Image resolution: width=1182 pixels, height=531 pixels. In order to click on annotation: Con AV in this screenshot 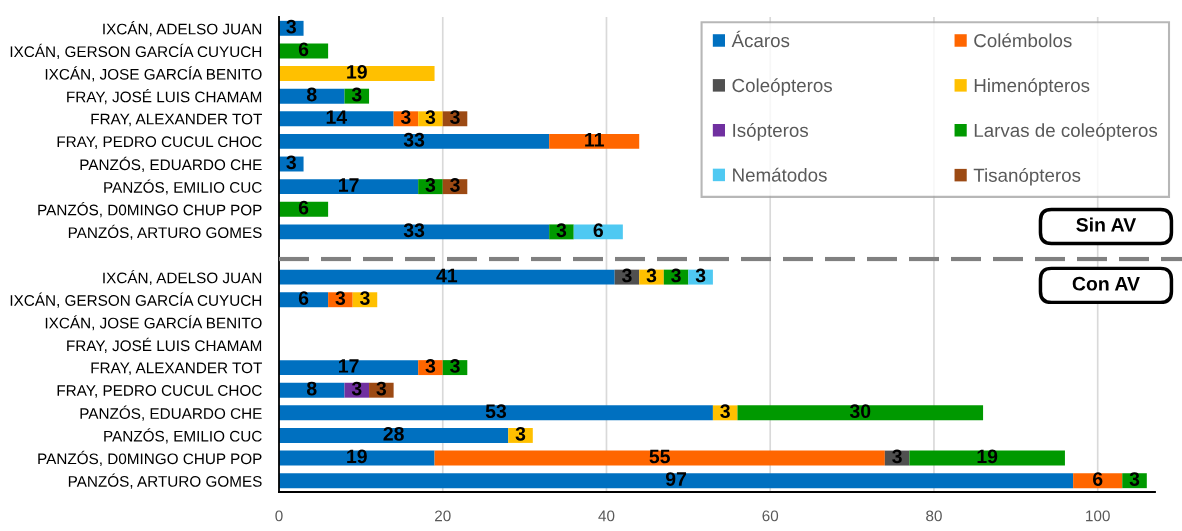, I will do `click(1106, 283)`.